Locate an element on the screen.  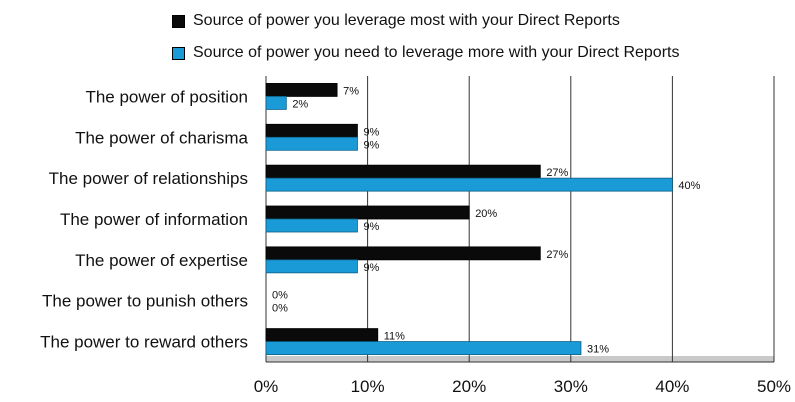
x-tick-label: 50% is located at coordinates (774, 386).